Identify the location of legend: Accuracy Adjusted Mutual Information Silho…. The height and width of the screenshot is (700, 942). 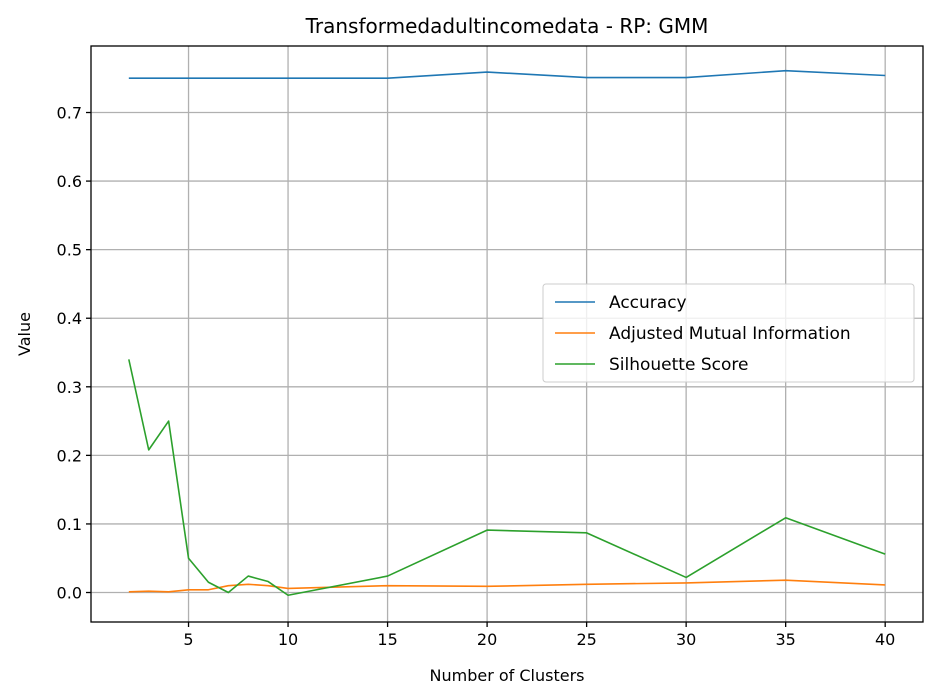
(728, 333).